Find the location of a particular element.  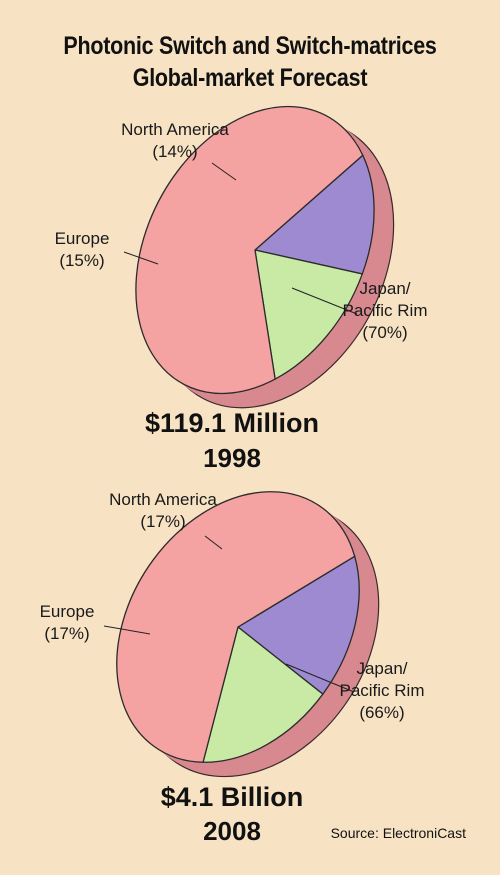

market-year: 2008 is located at coordinates (232, 831).